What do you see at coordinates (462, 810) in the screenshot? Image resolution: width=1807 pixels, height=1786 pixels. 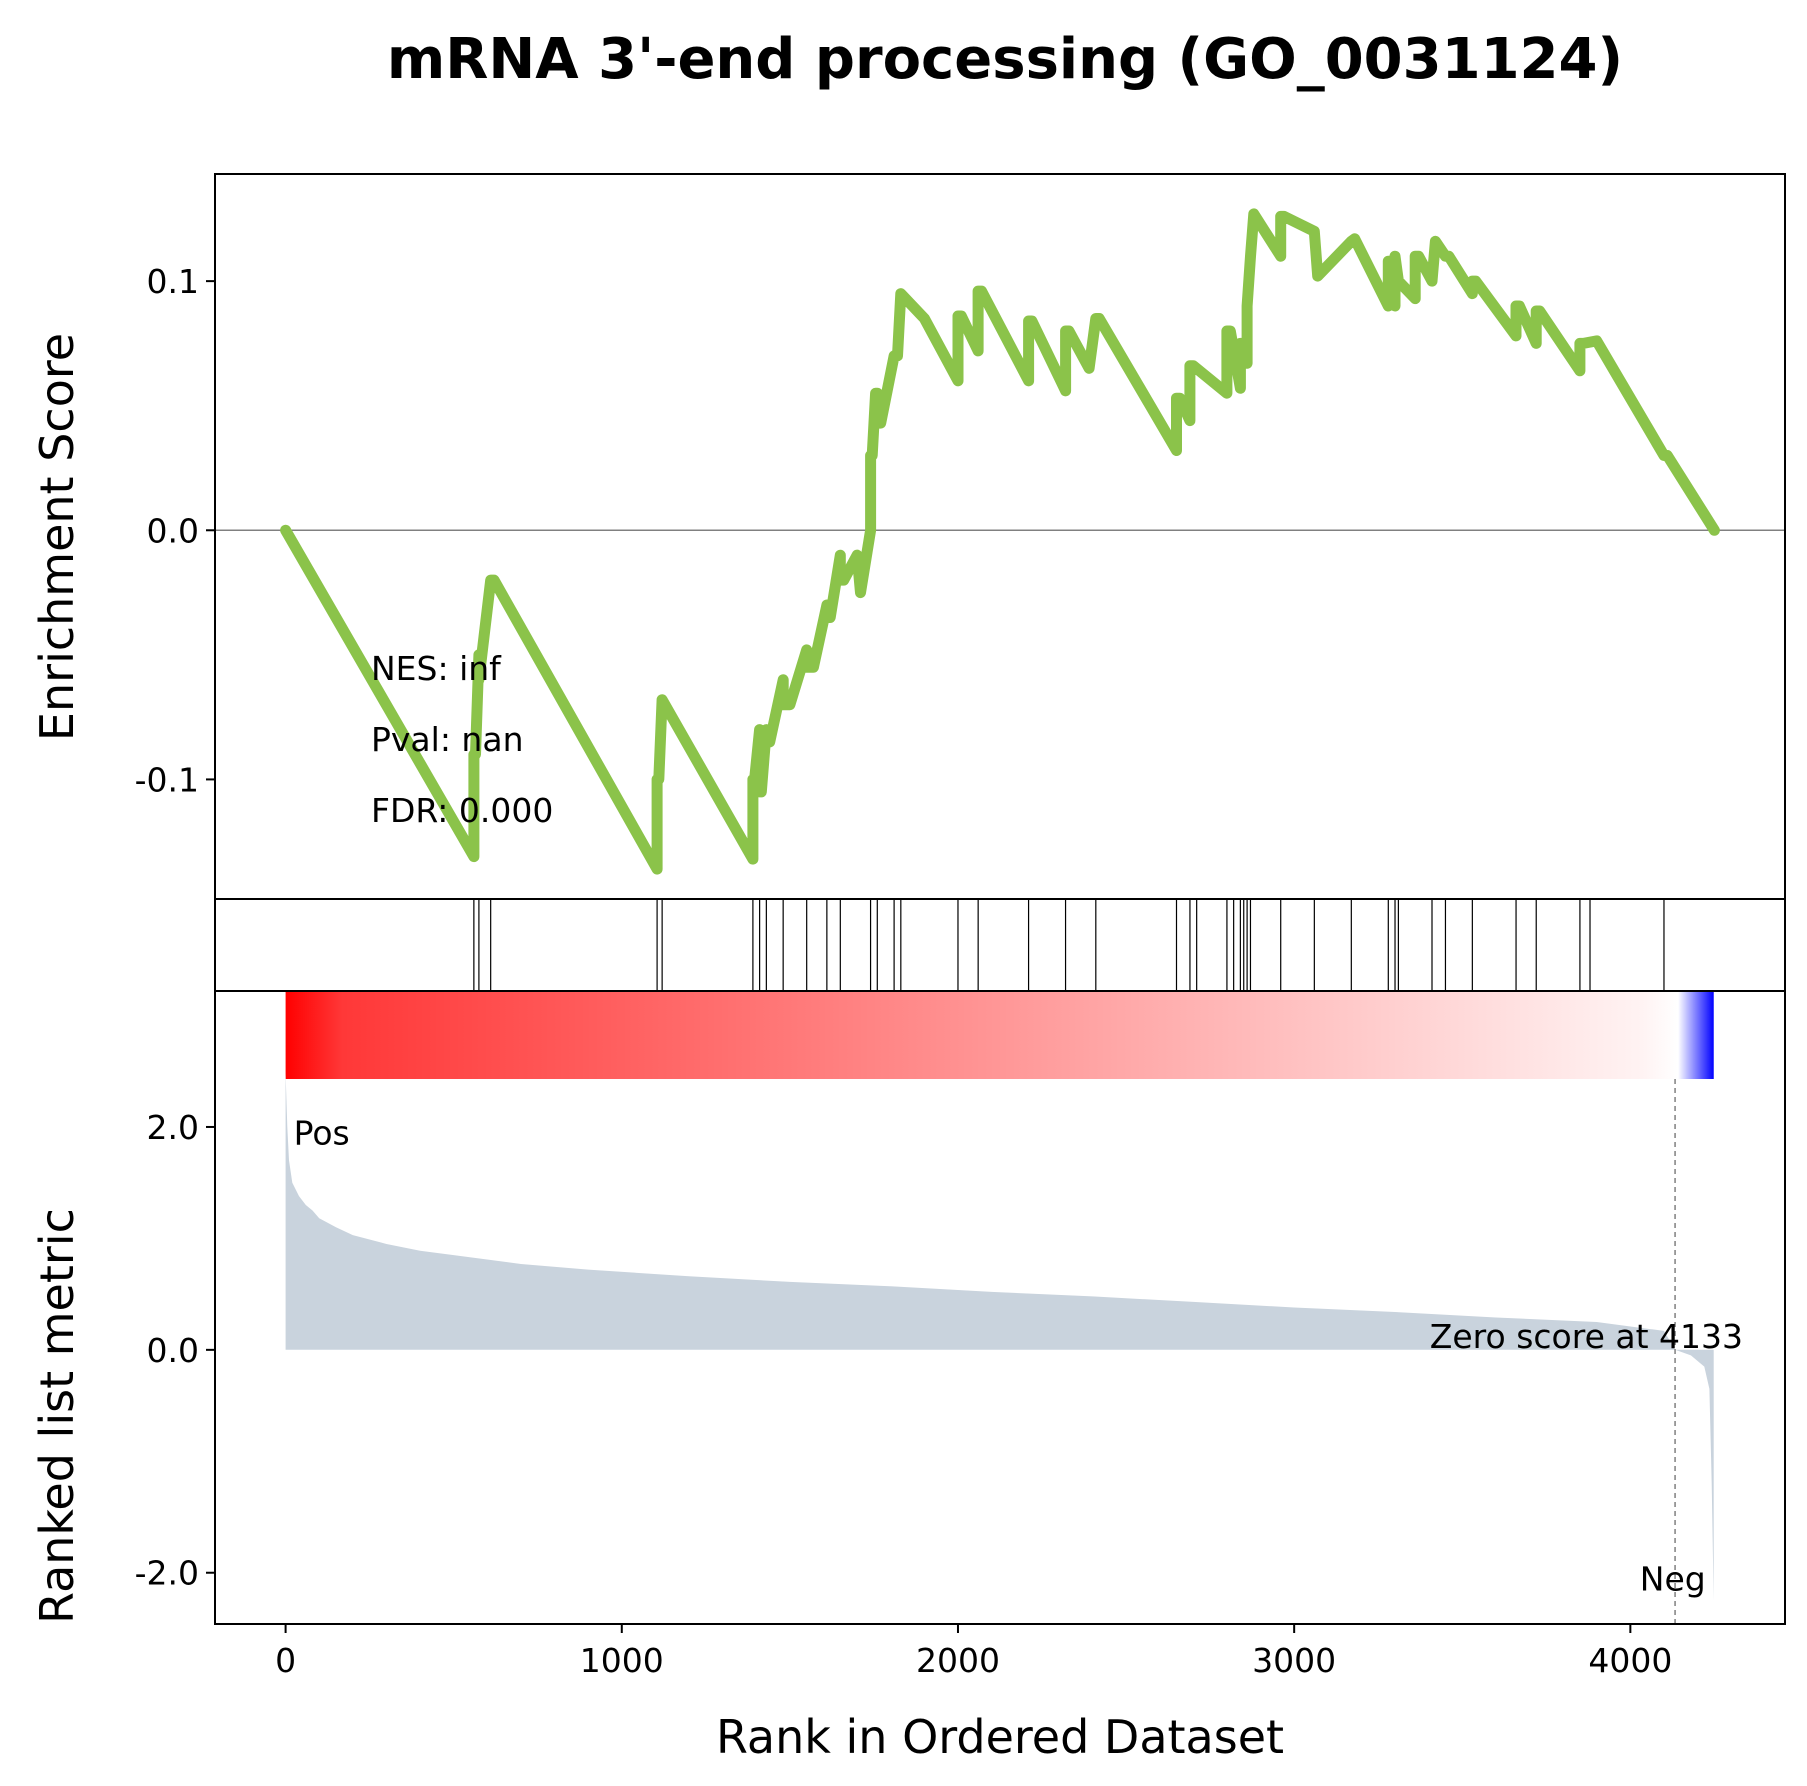 I see `fdr-label: FDR: 0.000` at bounding box center [462, 810].